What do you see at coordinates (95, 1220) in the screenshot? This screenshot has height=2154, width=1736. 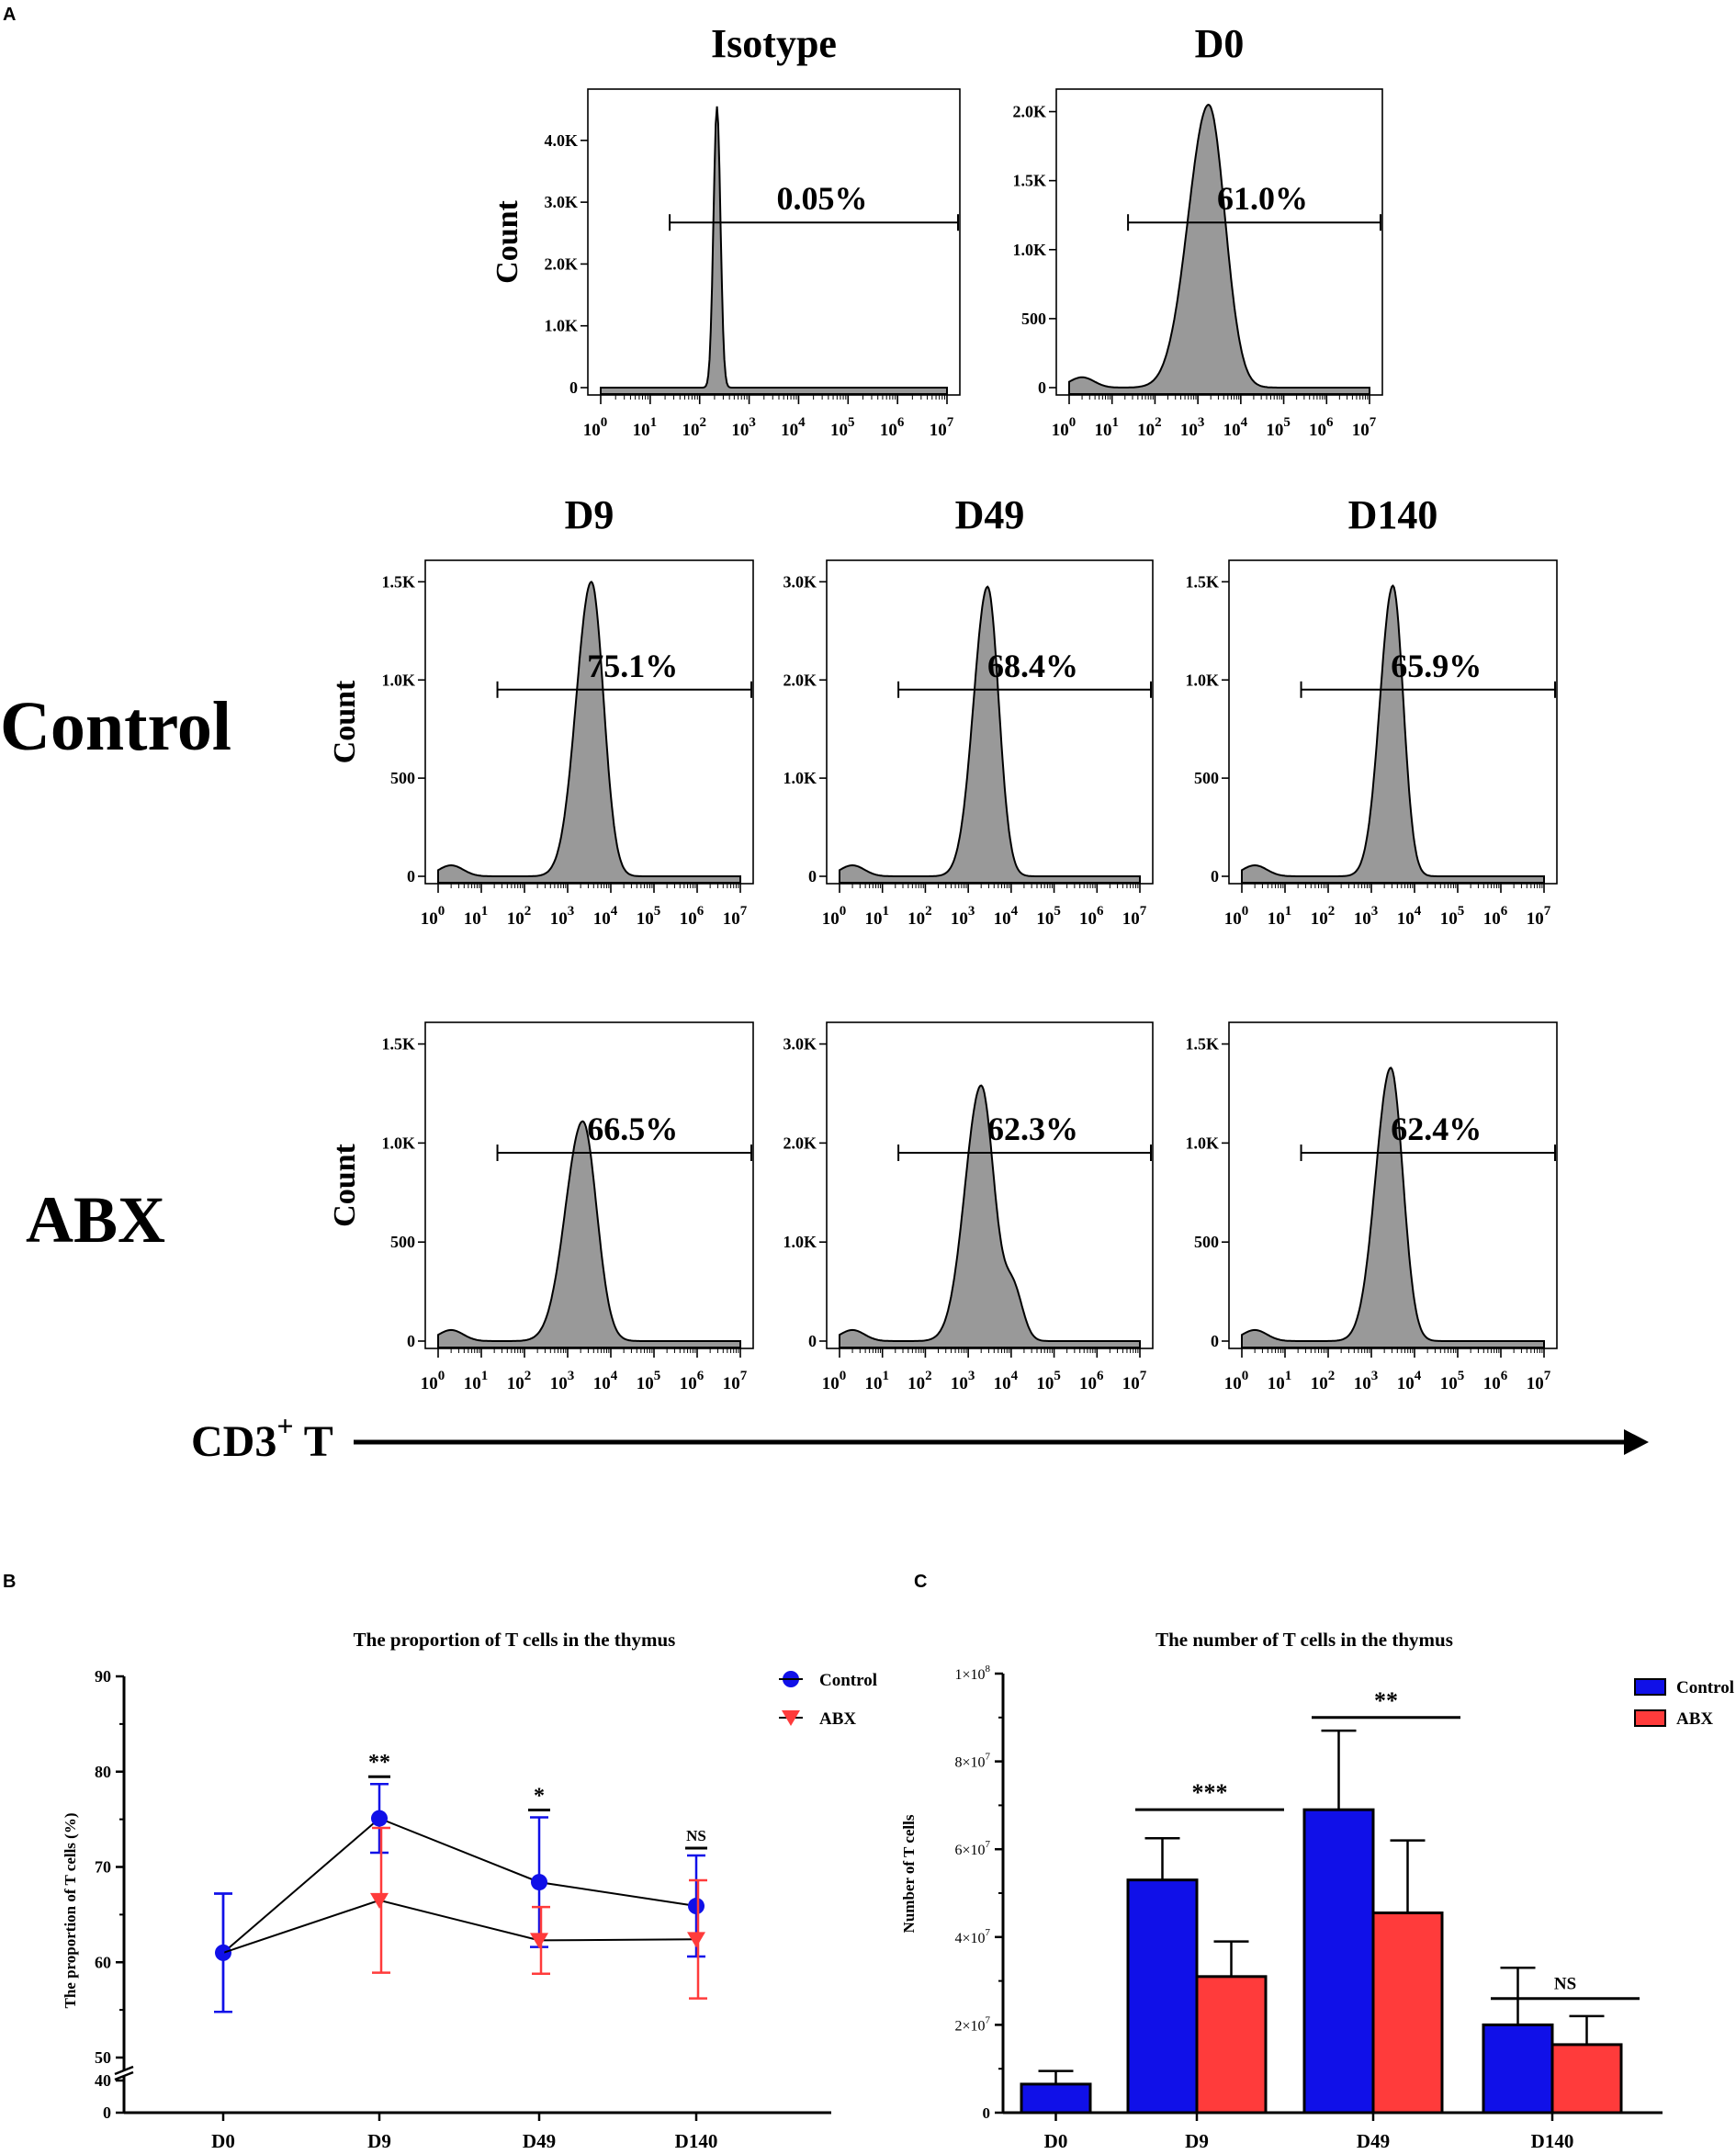 I see `row-label-abx: ABX` at bounding box center [95, 1220].